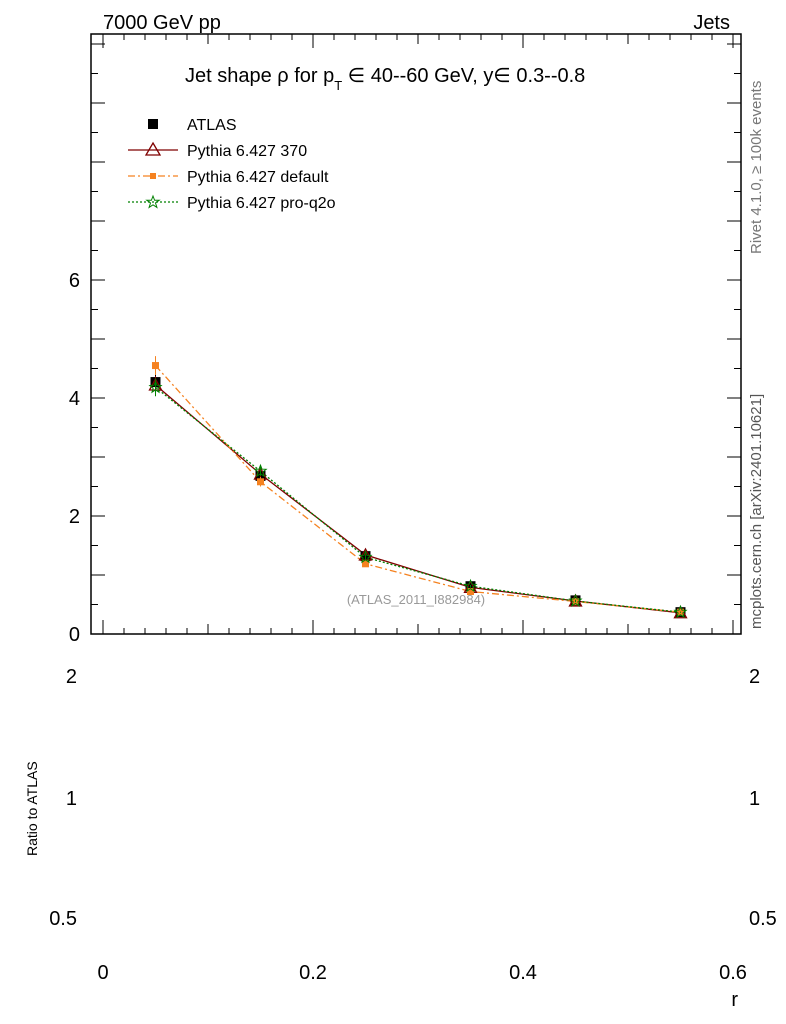 The width and height of the screenshot is (786, 1024). I want to click on chart-title-lead: Jet shape ρ for p, so click(259, 76).